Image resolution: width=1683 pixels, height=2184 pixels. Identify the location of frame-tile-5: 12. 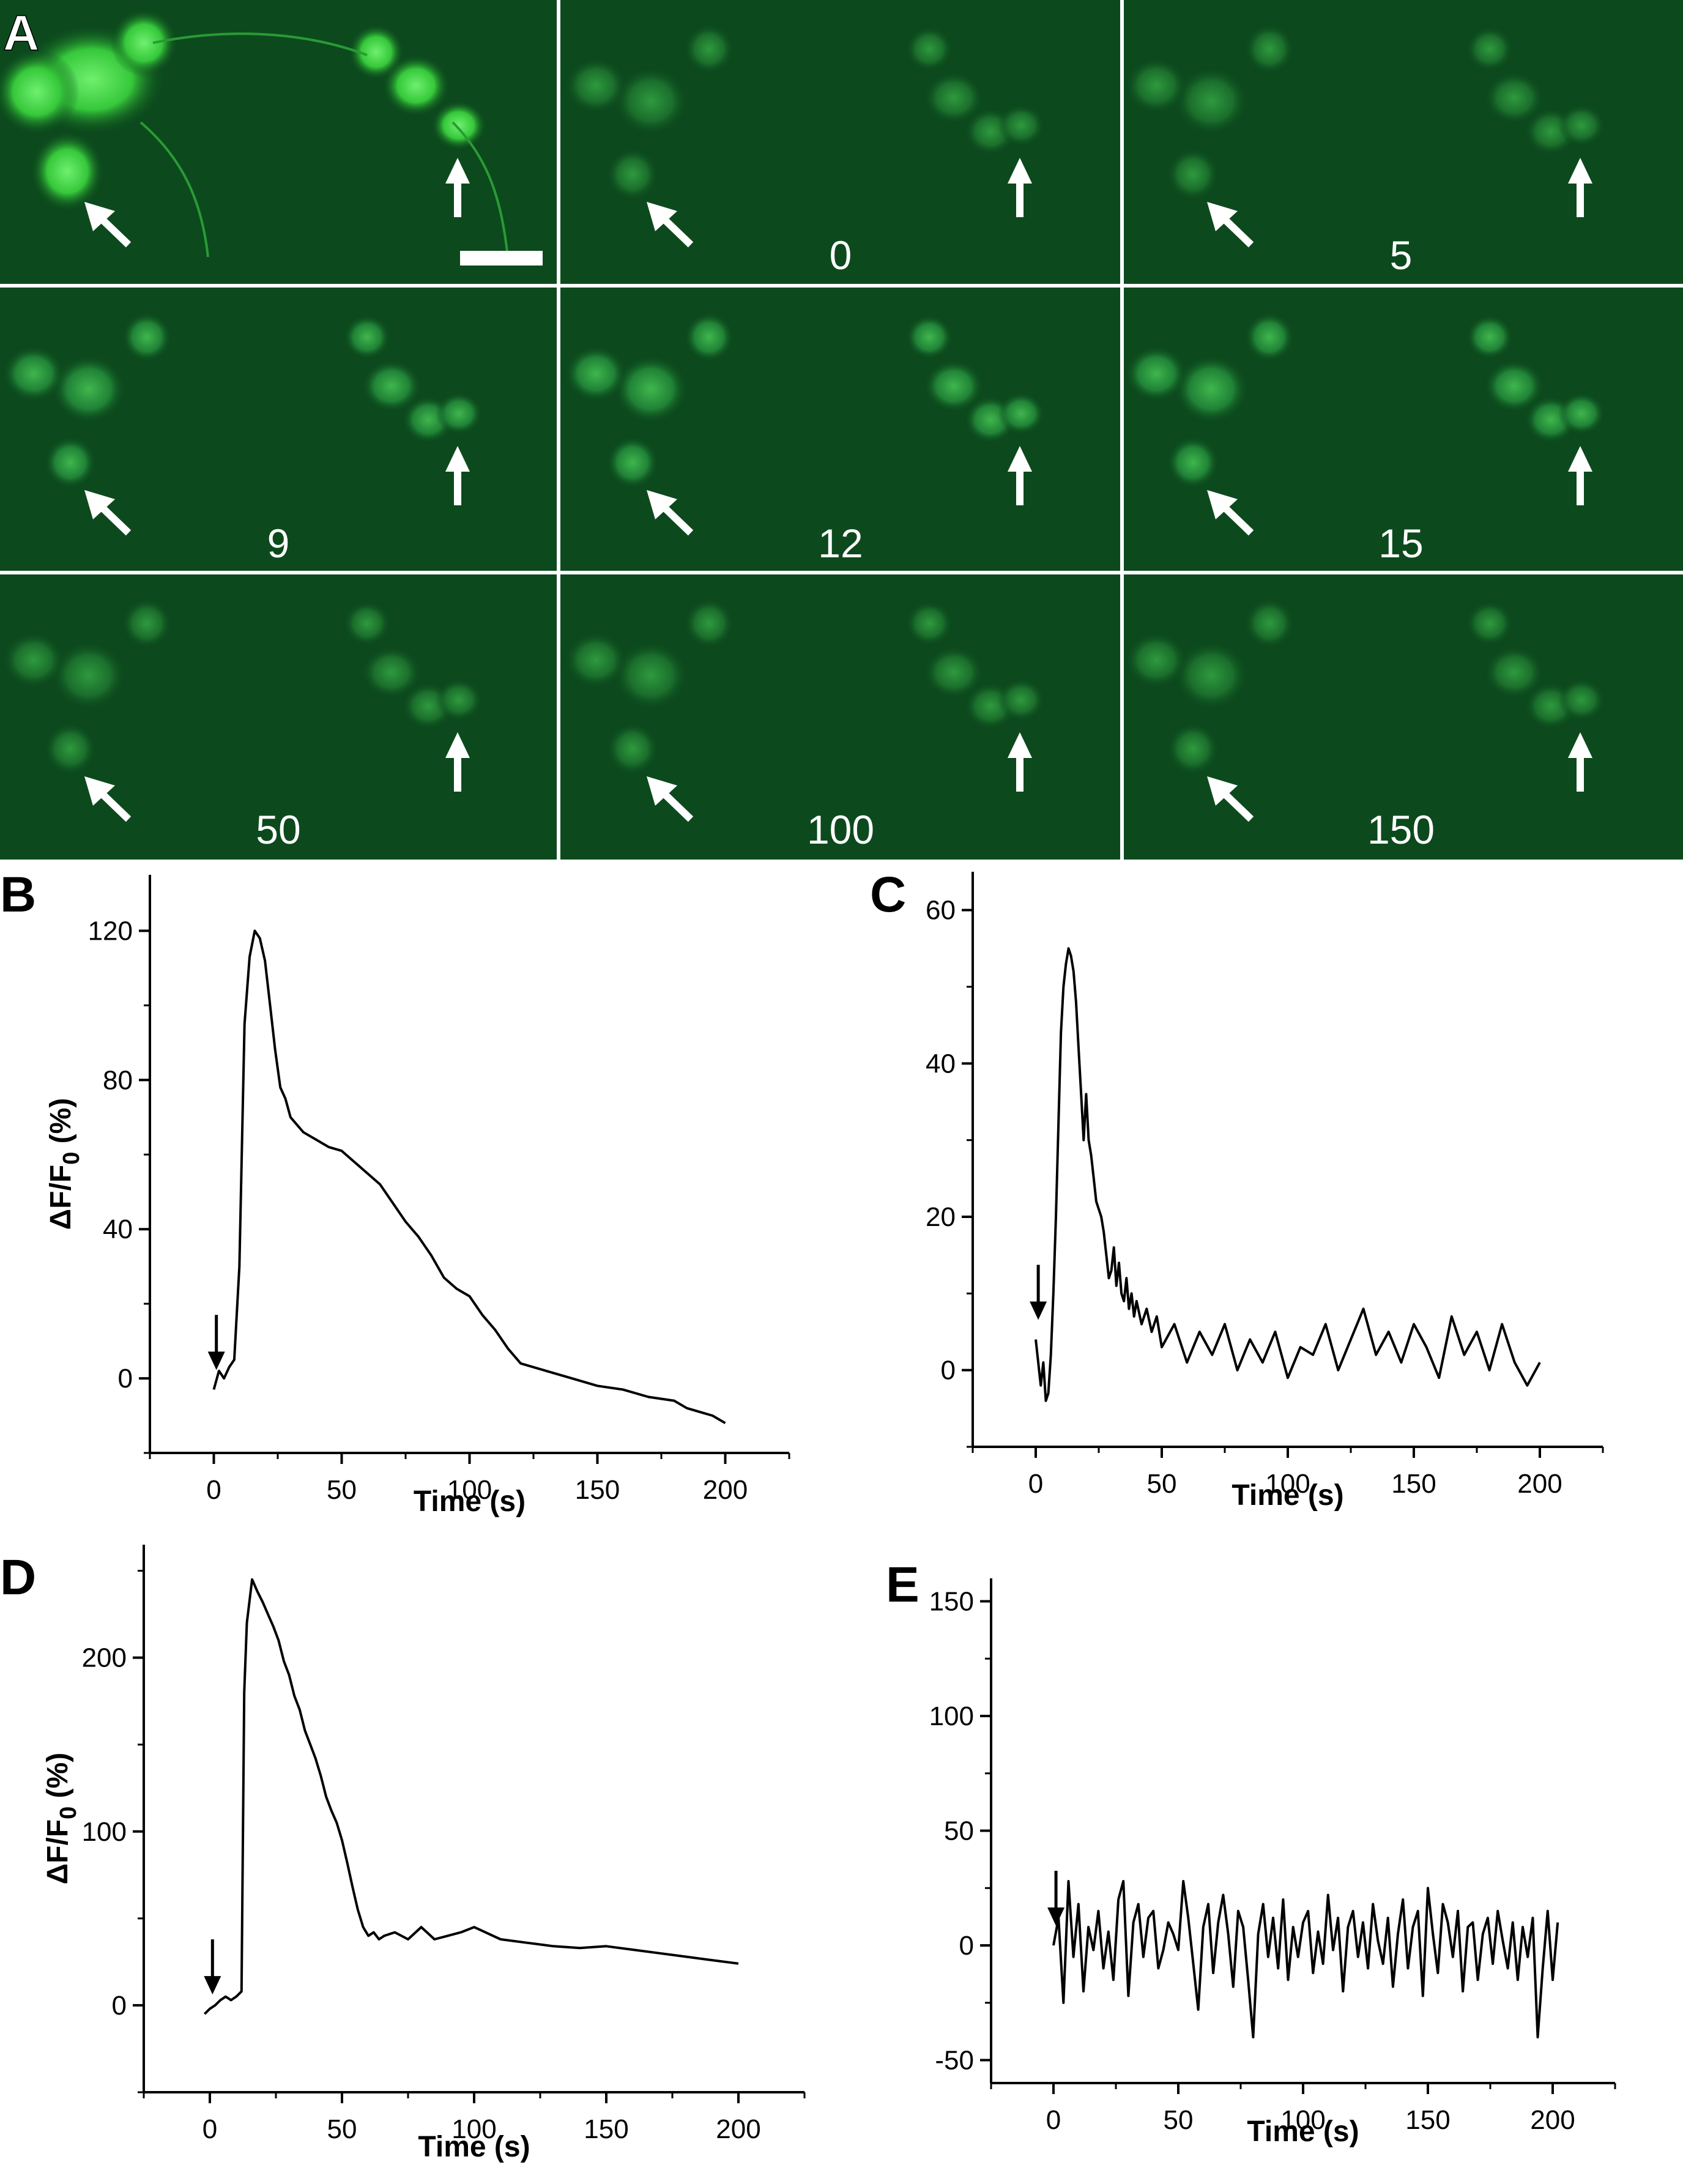
(804, 440).